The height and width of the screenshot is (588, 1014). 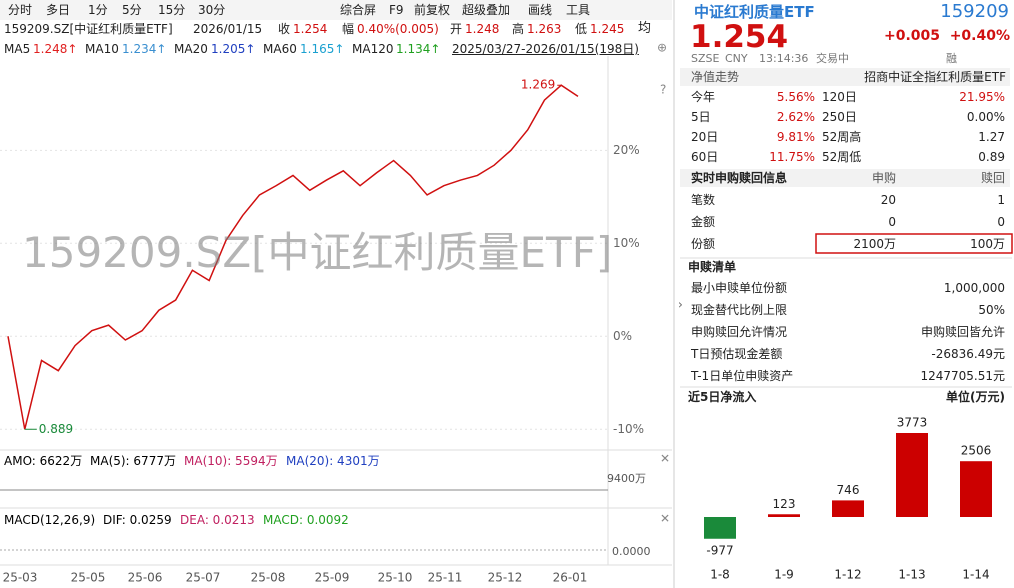 What do you see at coordinates (982, 97) in the screenshot?
I see `row-value: 21.95%` at bounding box center [982, 97].